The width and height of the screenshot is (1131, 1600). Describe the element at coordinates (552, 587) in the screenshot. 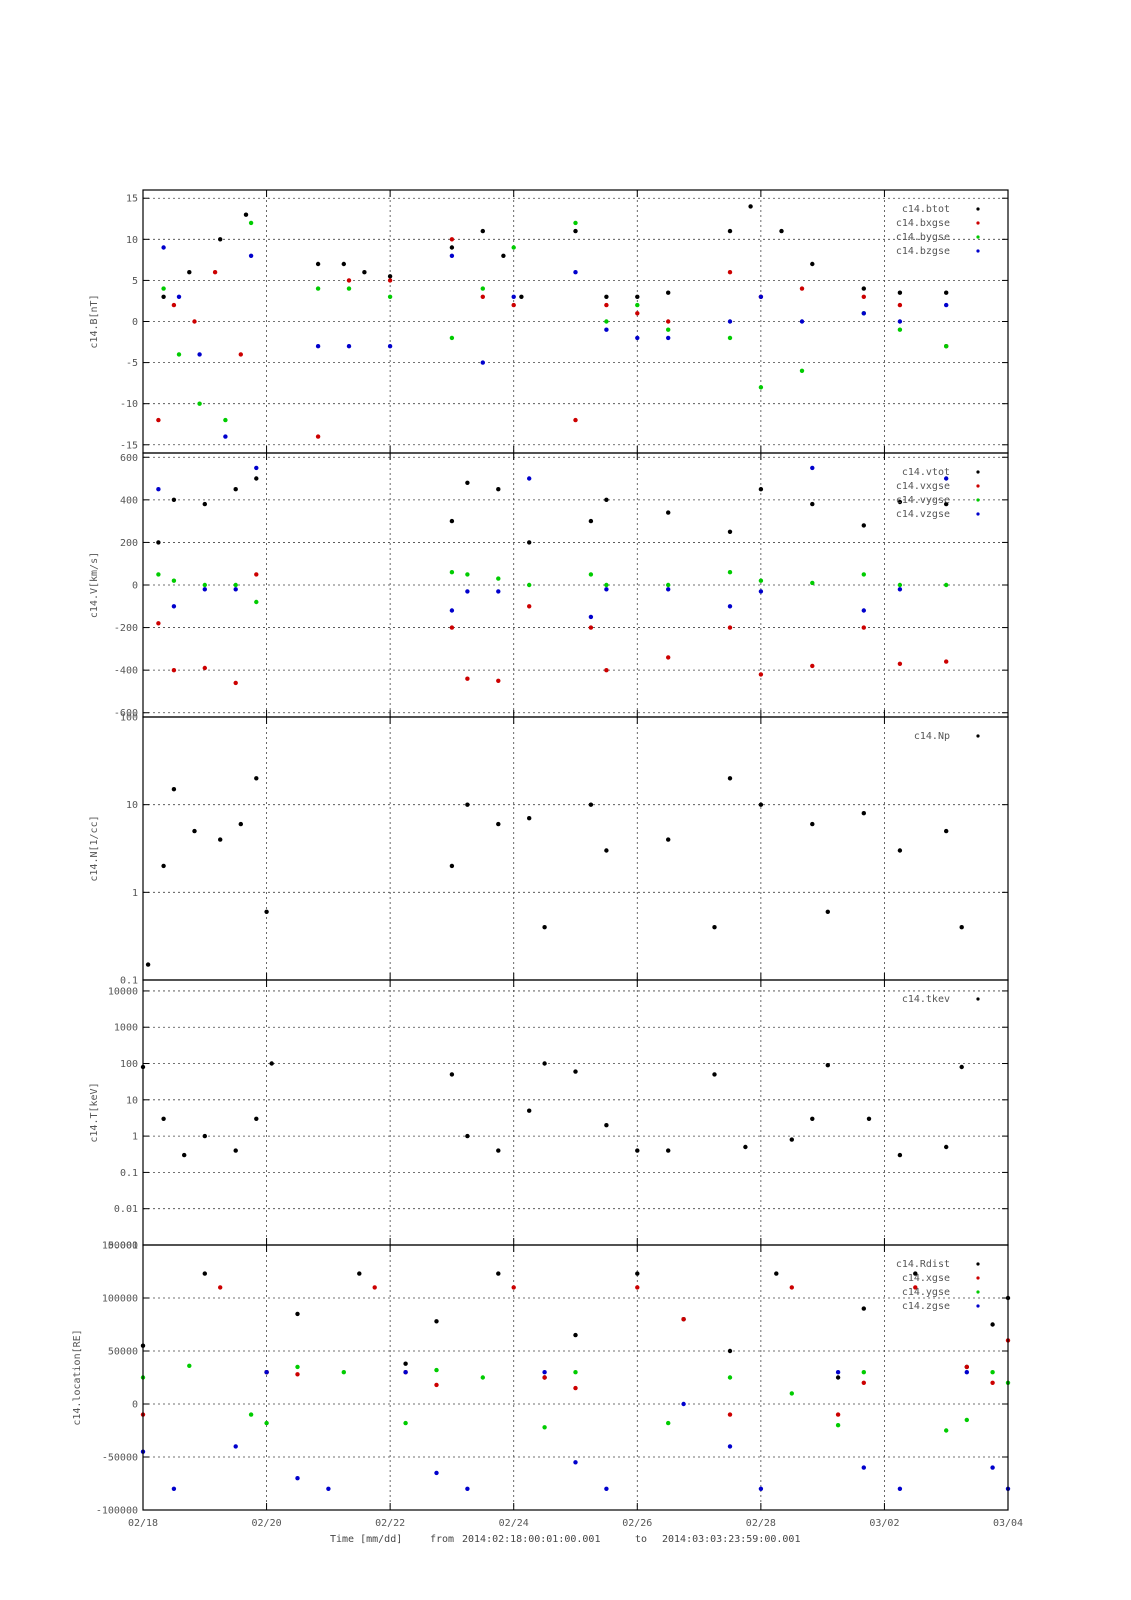

I see `series-c14-vygse` at that location.